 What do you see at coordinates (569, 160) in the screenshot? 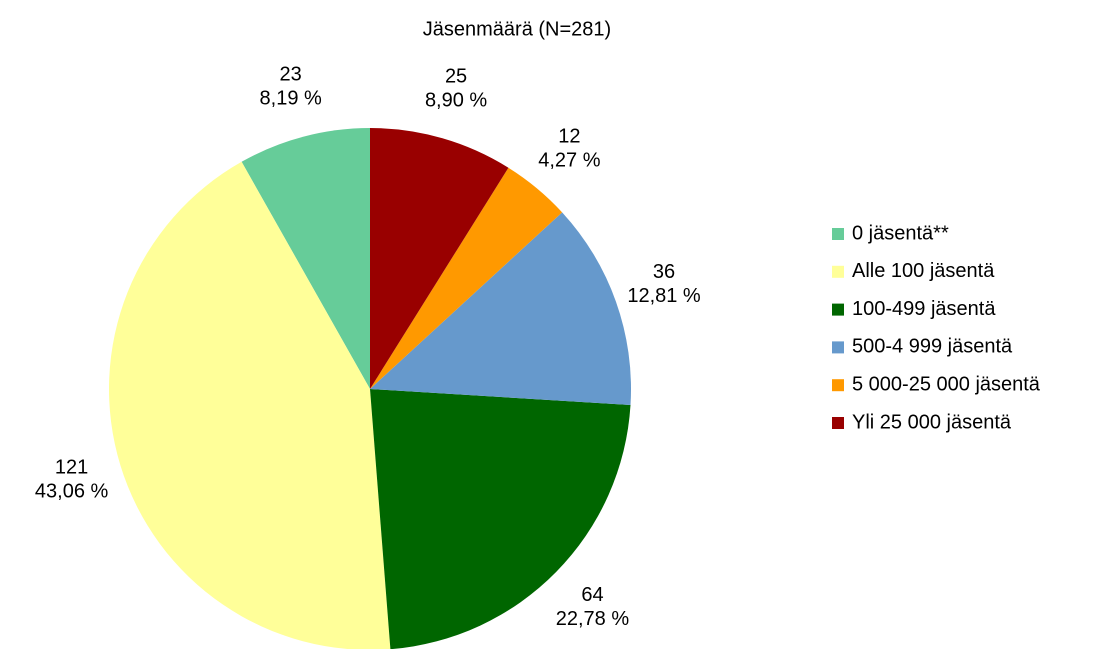
I see `slice-percent-label: 4,27 %` at bounding box center [569, 160].